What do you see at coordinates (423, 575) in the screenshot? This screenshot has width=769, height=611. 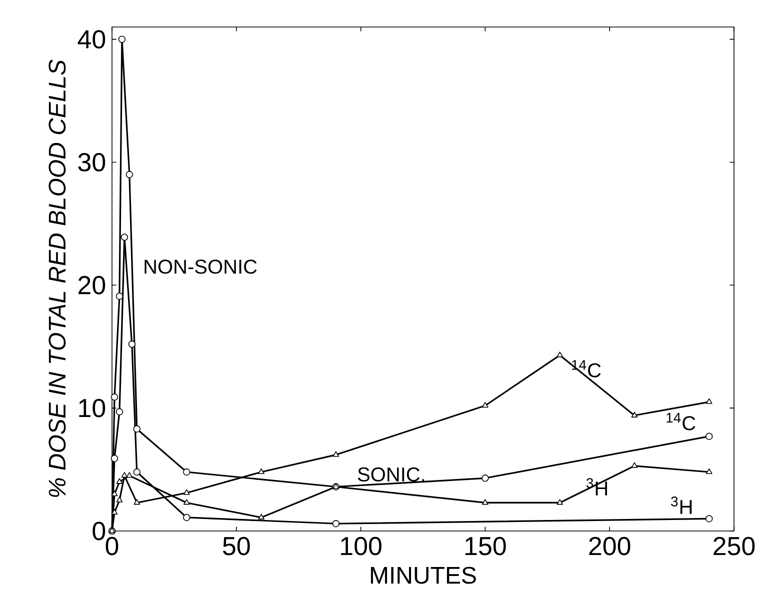 I see `x-axis-title: MINUTES` at bounding box center [423, 575].